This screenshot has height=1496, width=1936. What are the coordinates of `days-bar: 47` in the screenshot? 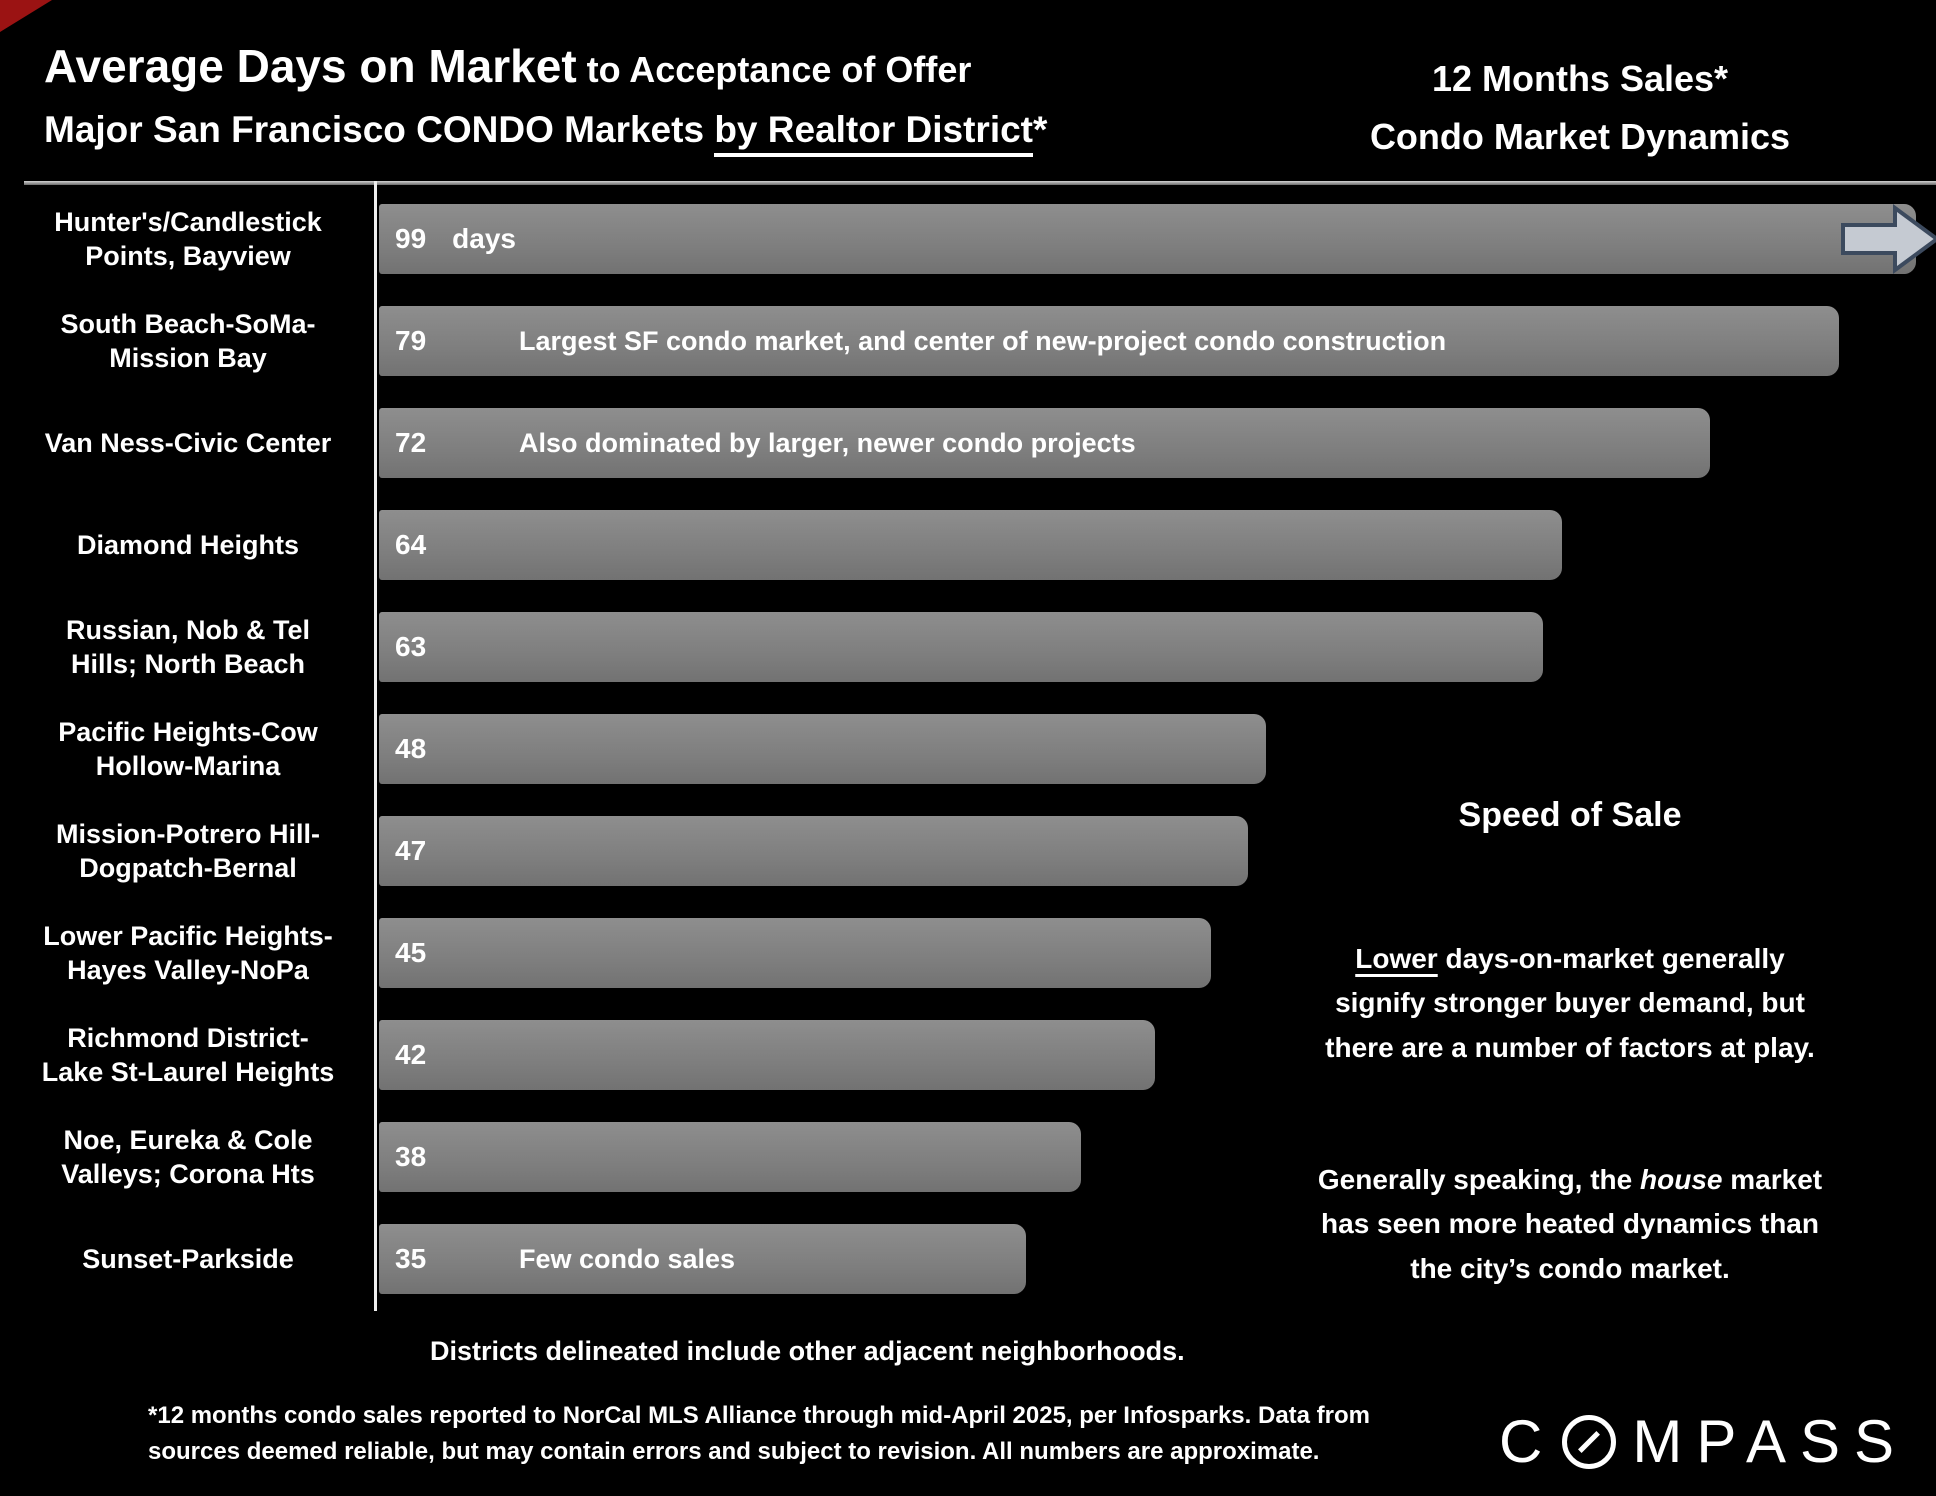 It's located at (813, 851).